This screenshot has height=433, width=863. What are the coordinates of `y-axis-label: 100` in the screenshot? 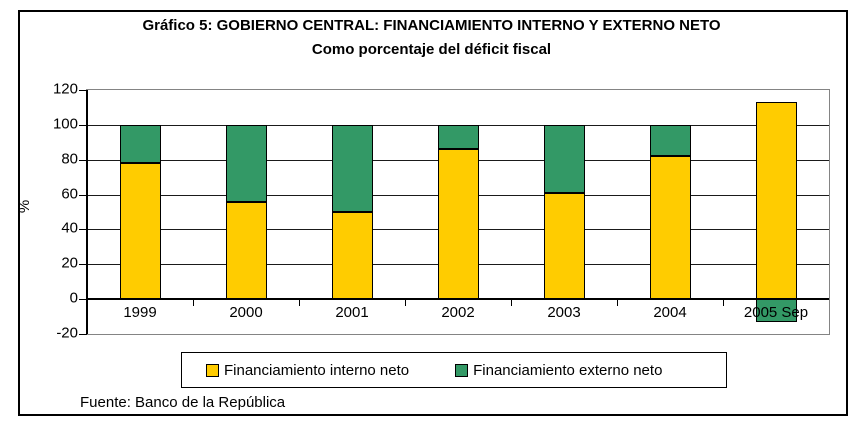 It's located at (65, 124).